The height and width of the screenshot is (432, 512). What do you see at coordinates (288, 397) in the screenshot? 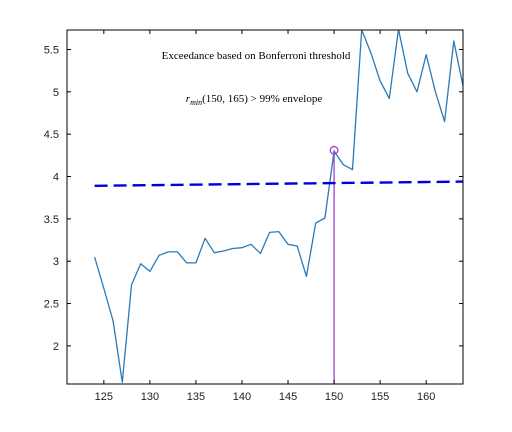
I see `x-tick-label: 145` at bounding box center [288, 397].